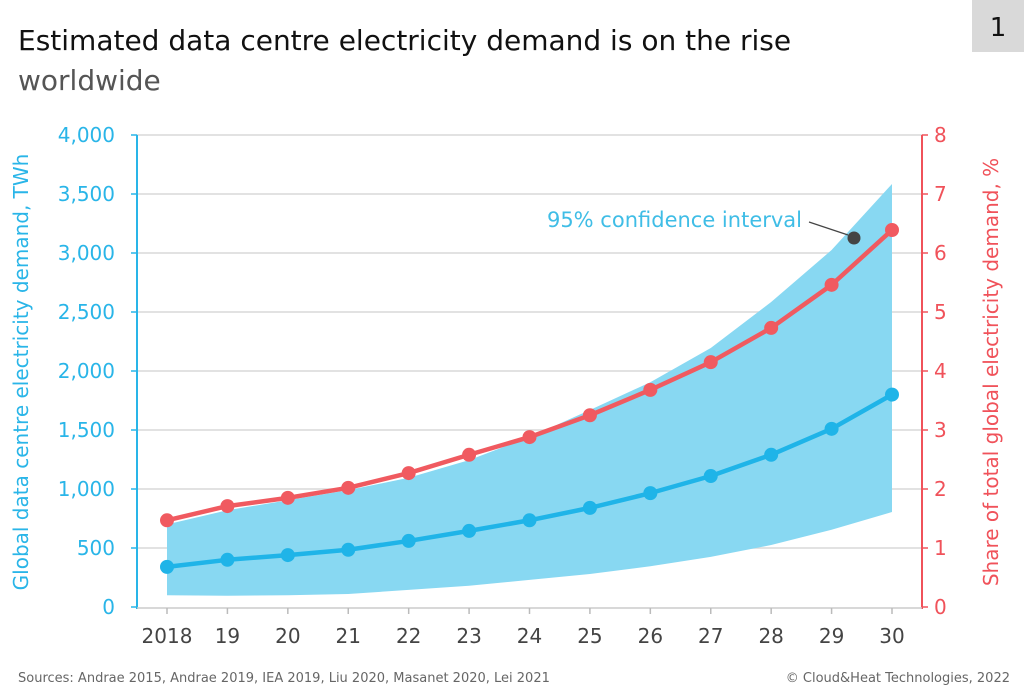  Describe the element at coordinates (770, 636) in the screenshot. I see `x-tick-label: 28` at that location.